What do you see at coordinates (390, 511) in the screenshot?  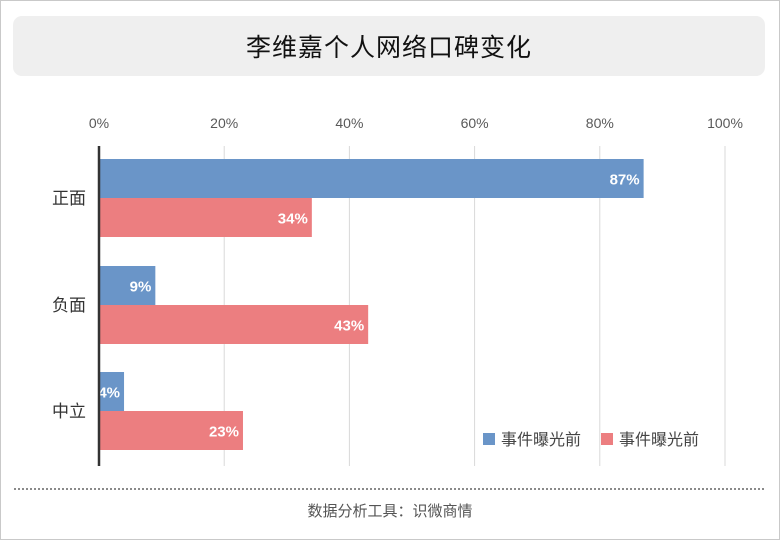 I see `footer-source: 数据分析工具：识微商情` at bounding box center [390, 511].